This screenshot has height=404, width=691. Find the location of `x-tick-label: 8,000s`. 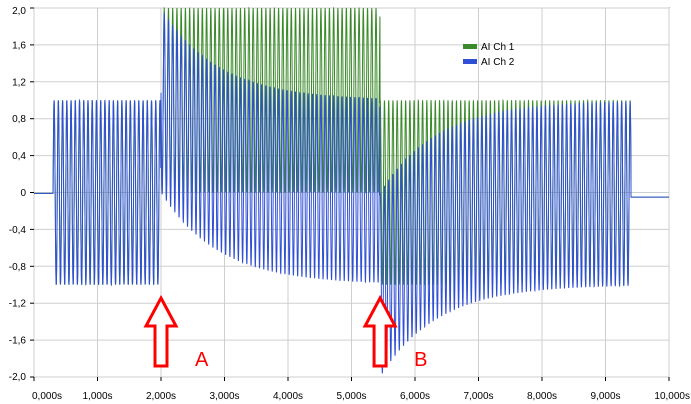

x-tick-label: 8,000s is located at coordinates (542, 396).